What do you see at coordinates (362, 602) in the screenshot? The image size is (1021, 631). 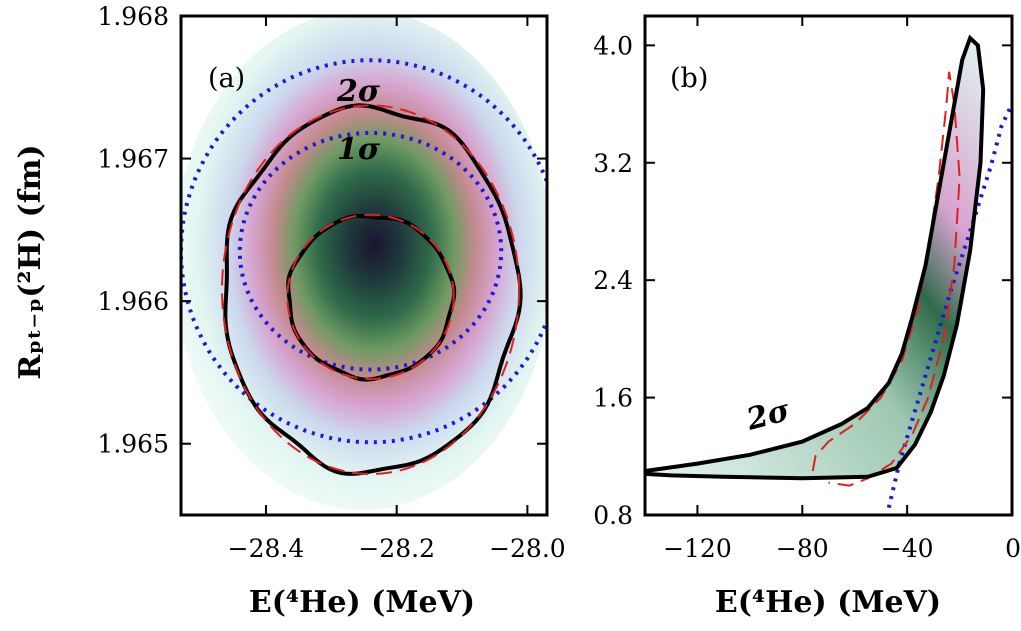 I see `x-axis-label-a: E(⁴He) (MeV)` at bounding box center [362, 602].